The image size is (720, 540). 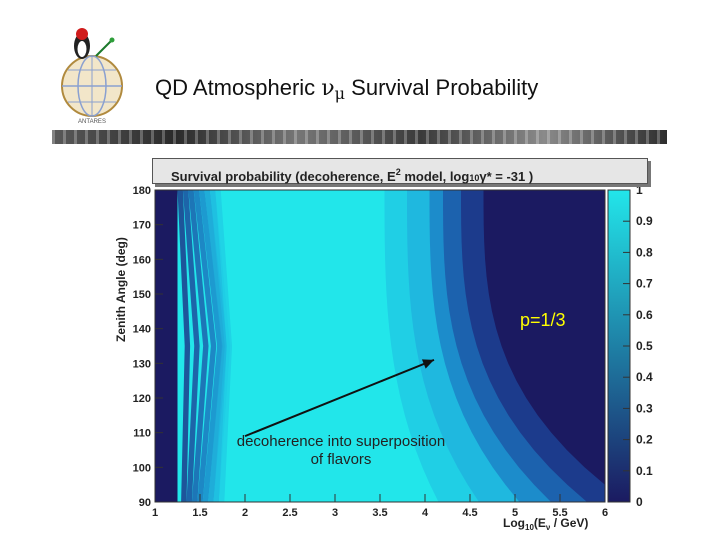 What do you see at coordinates (145, 503) in the screenshot?
I see `y-tick-label: 90` at bounding box center [145, 503].